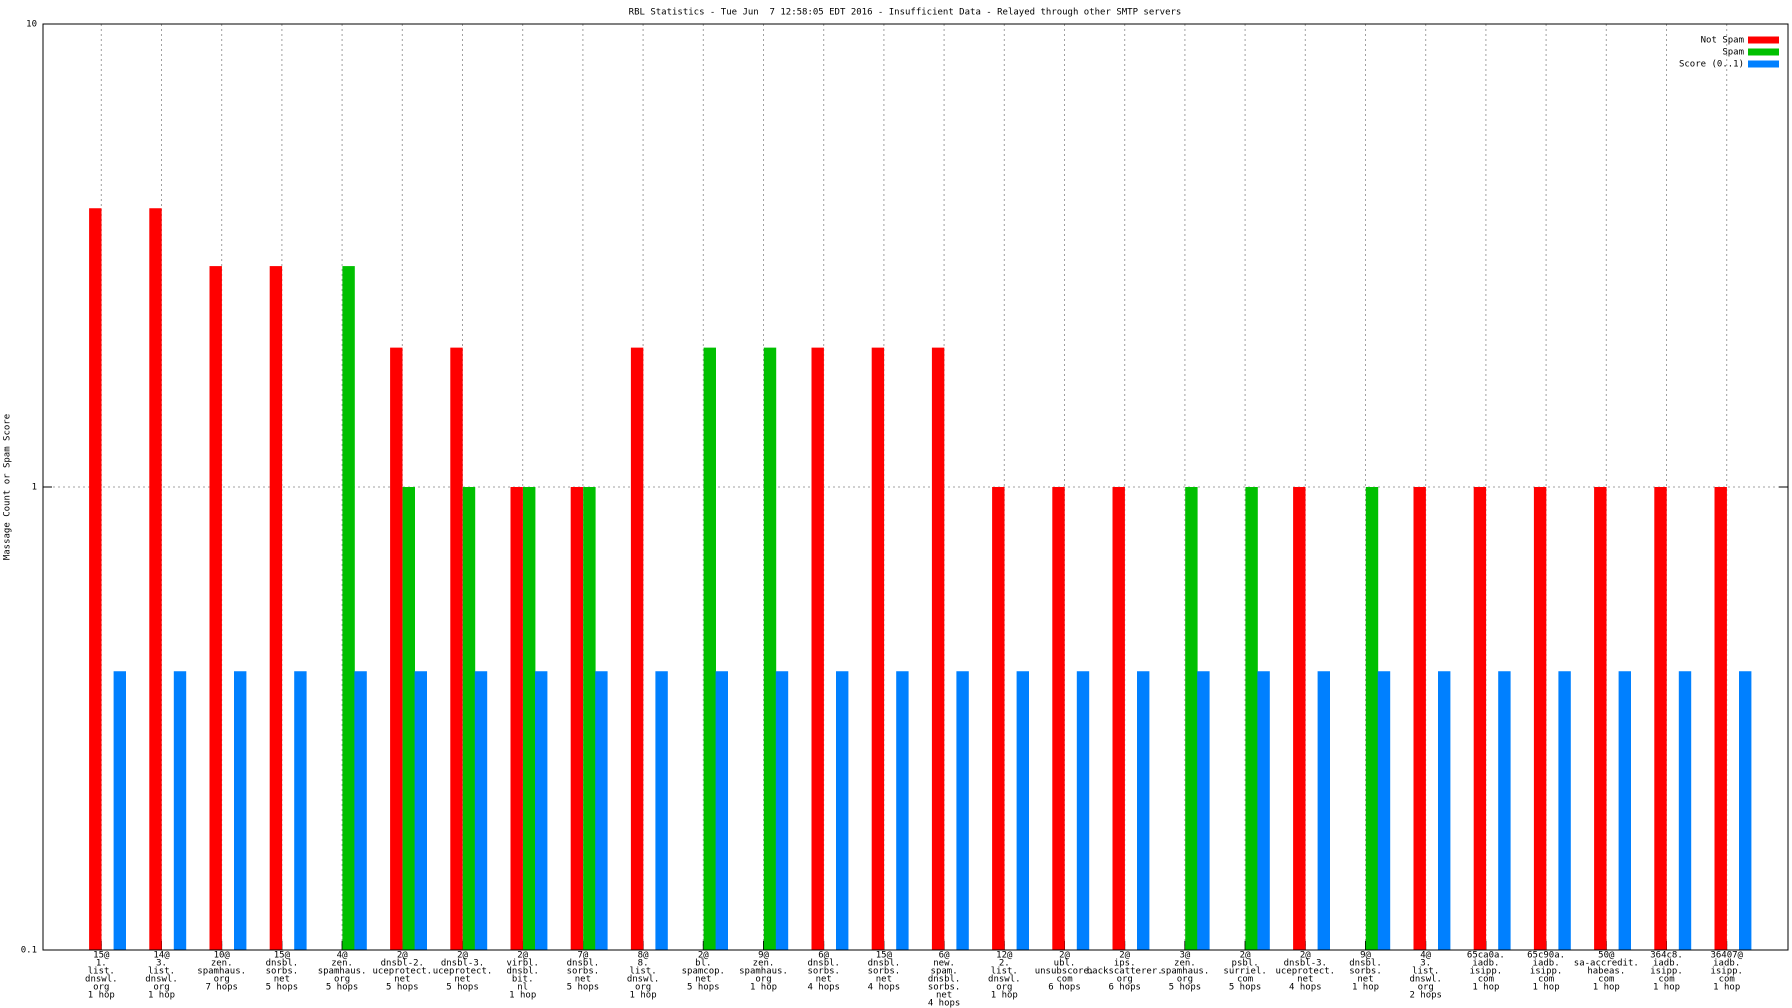 This screenshot has width=1792, height=1008. What do you see at coordinates (1726, 956) in the screenshot?
I see `x-tick-label: 36407@` at bounding box center [1726, 956].